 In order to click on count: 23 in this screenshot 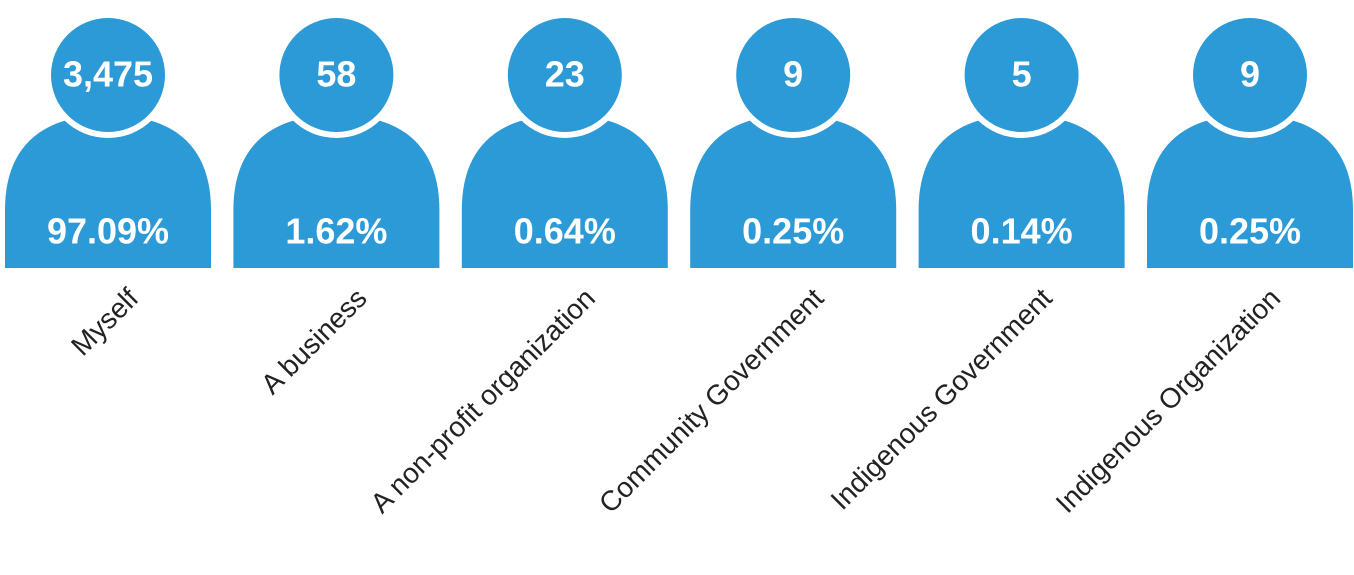, I will do `click(565, 74)`.